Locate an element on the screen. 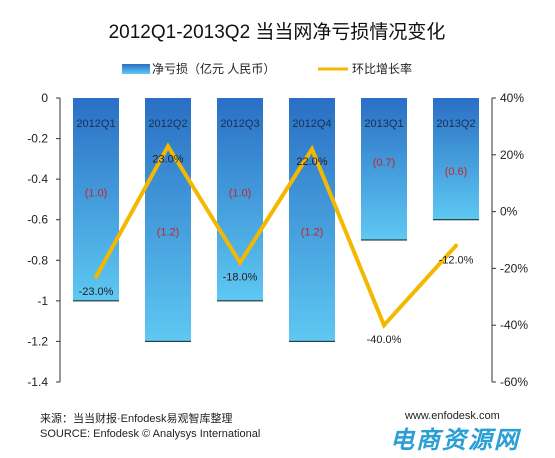 The image size is (555, 458). growth-data-label: -12.0% is located at coordinates (456, 261).